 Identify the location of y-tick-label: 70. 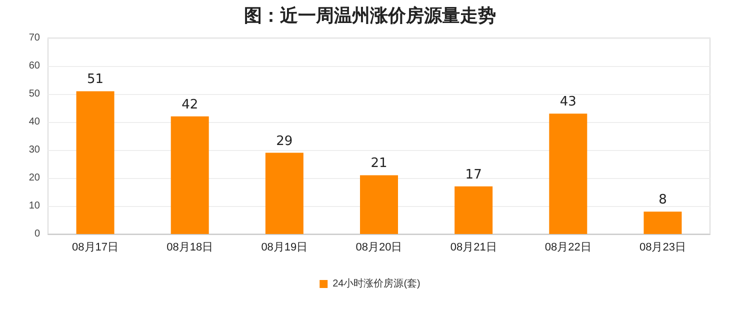
(34, 38).